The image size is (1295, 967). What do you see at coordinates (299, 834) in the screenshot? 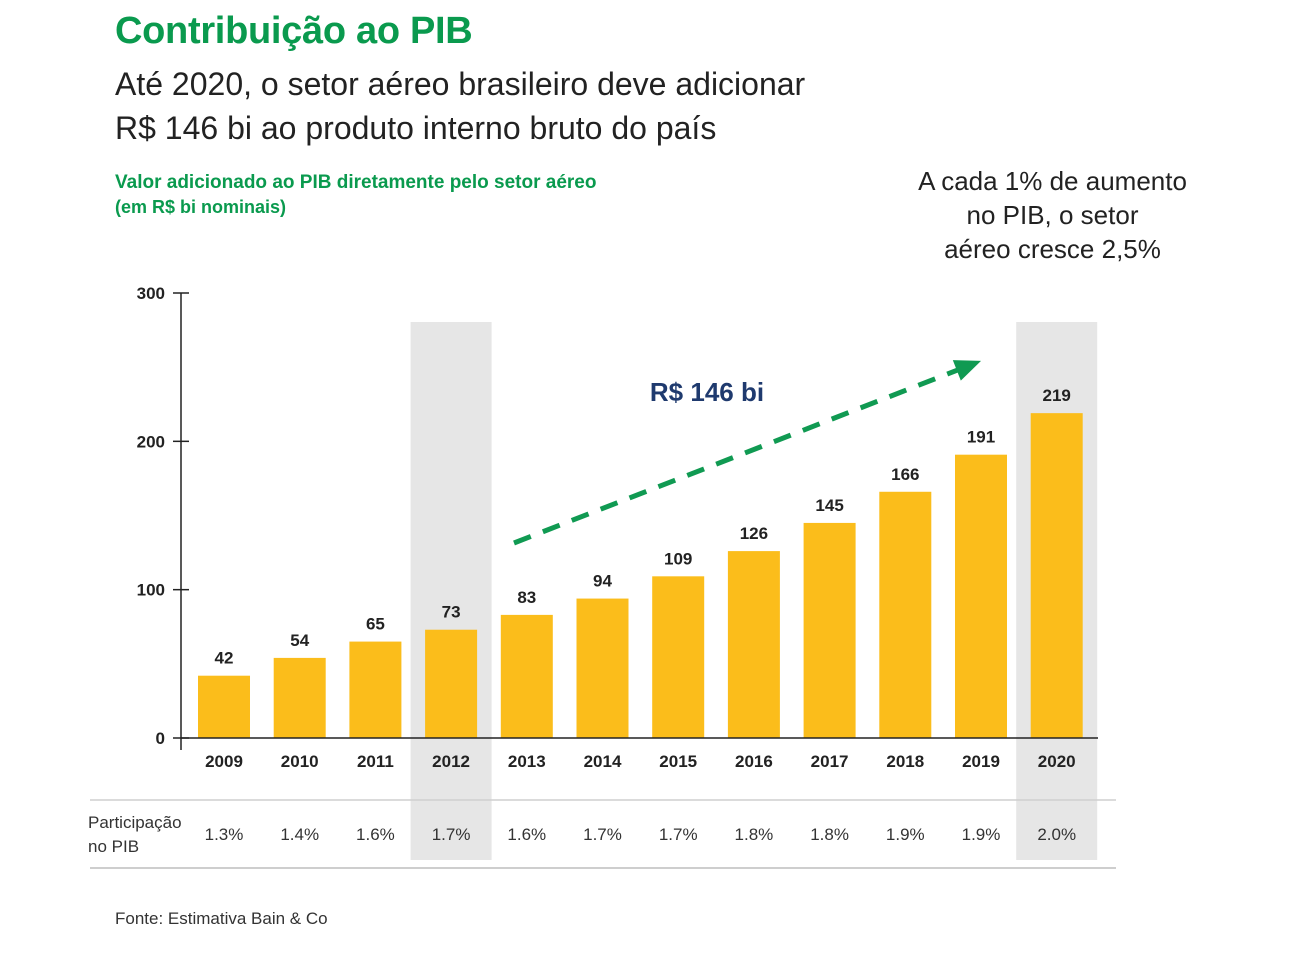
I see `share-value-2010: 1.4%` at bounding box center [299, 834].